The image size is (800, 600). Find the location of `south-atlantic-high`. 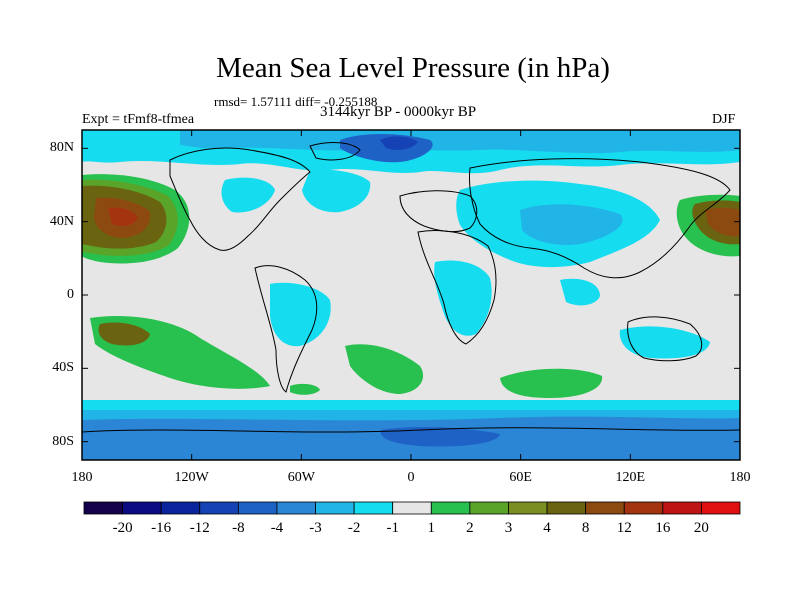

south-atlantic-high is located at coordinates (384, 369).